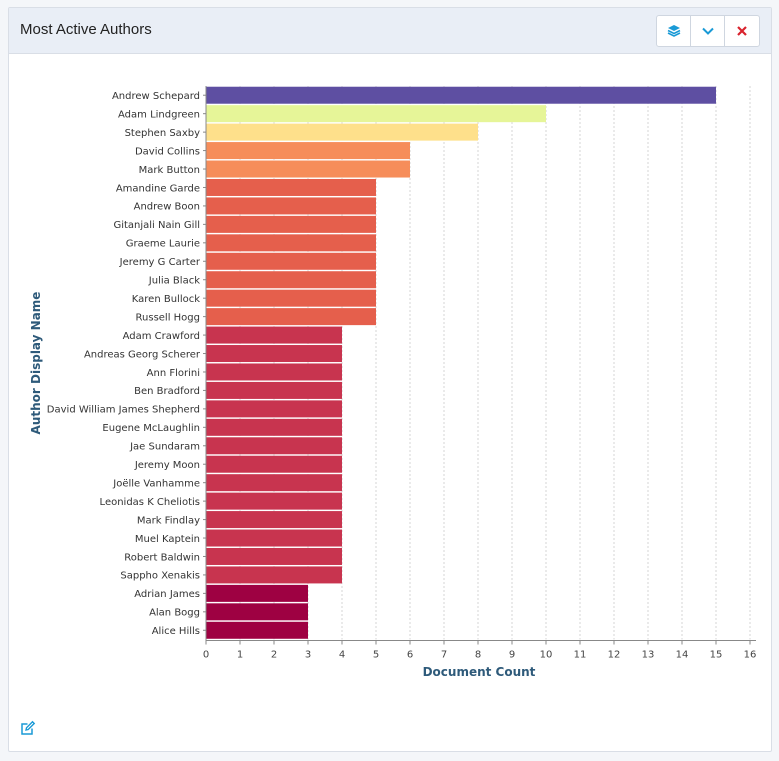 The image size is (779, 761). Describe the element at coordinates (159, 114) in the screenshot. I see `y-tick-label: Adam Lindgreen` at that location.